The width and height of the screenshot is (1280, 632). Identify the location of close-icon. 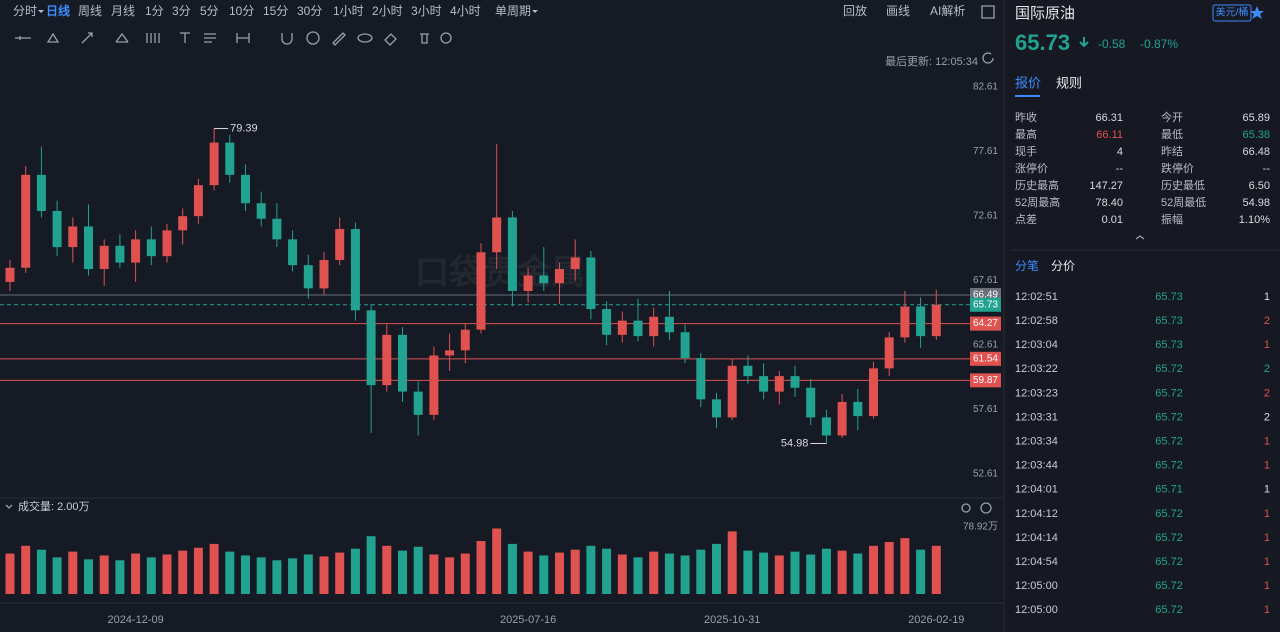
(986, 508).